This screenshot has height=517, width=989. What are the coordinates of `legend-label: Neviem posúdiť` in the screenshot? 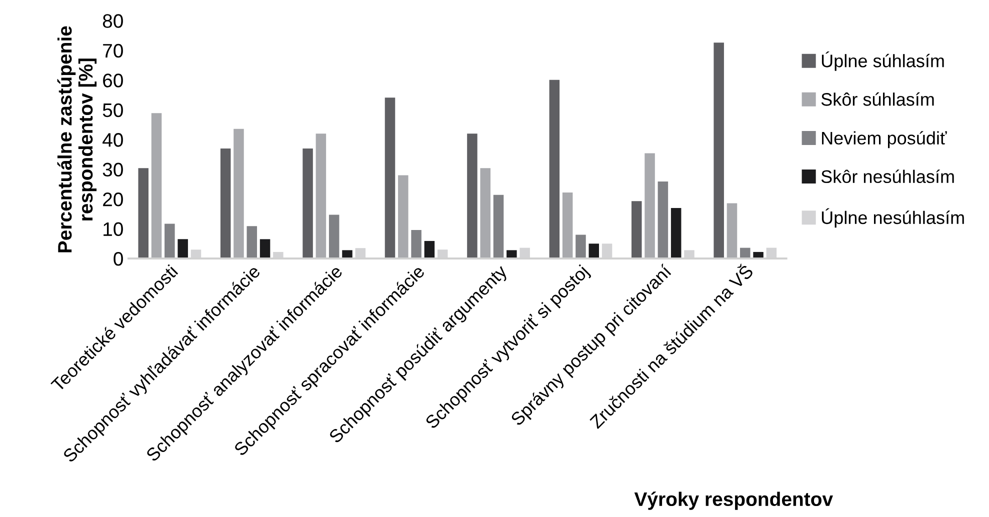 It's located at (884, 139).